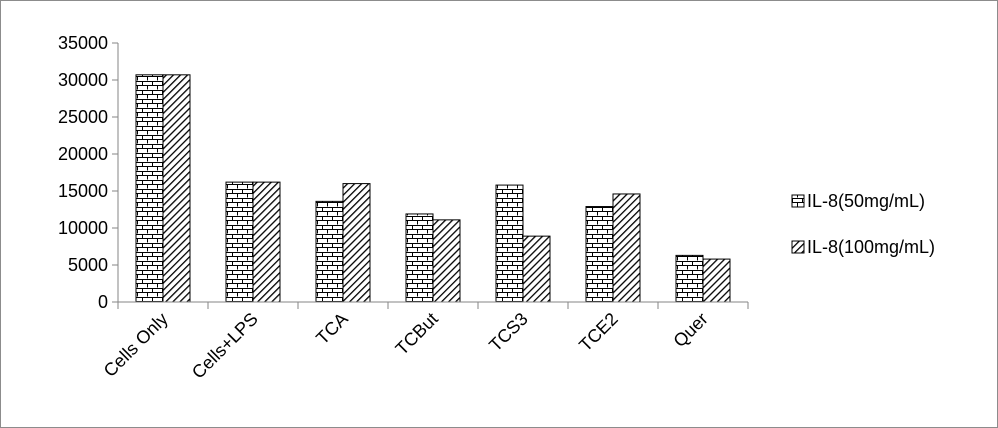 The height and width of the screenshot is (428, 998). I want to click on bar-1-tcs3, so click(509, 243).